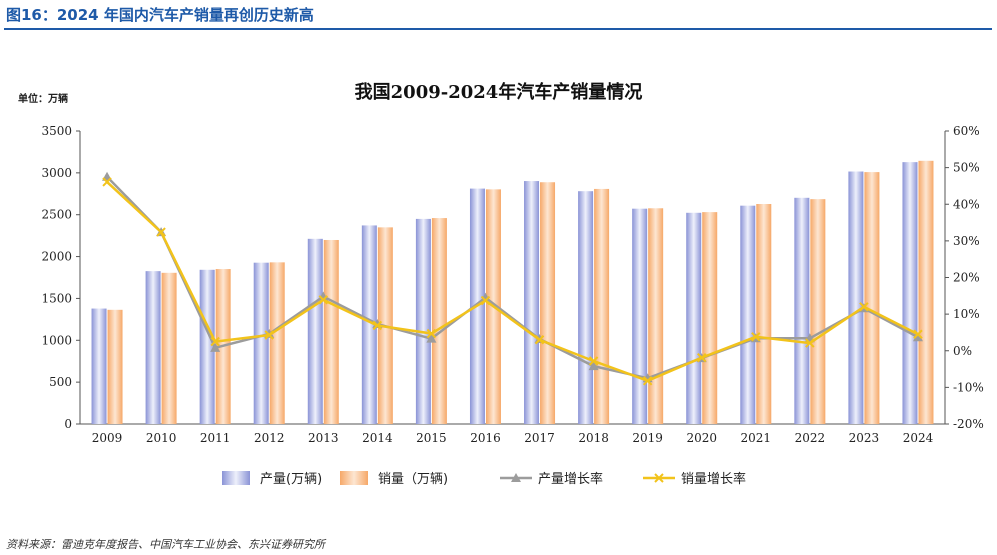 This screenshot has height=555, width=997. I want to click on x-tick-label: 2020, so click(701, 438).